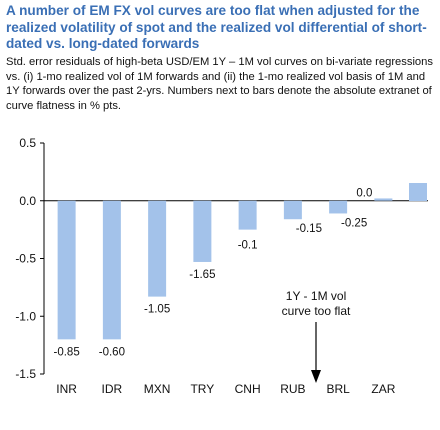 This screenshot has width=440, height=430. Describe the element at coordinates (202, 389) in the screenshot. I see `x-tick-label: TRY` at that location.